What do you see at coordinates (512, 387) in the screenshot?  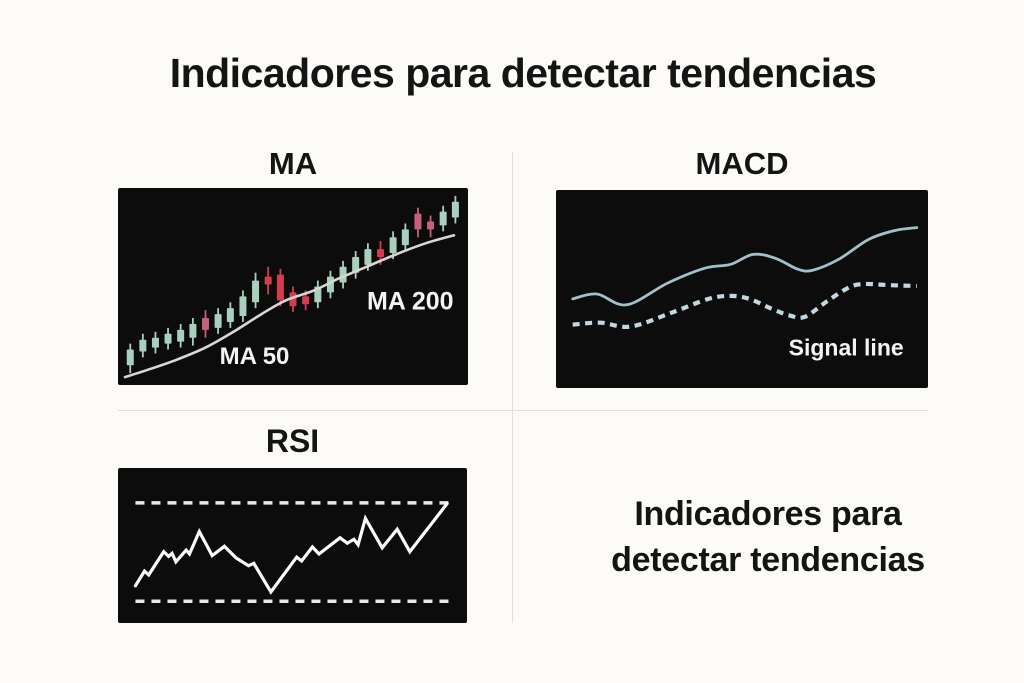 I see `vertical-divider` at bounding box center [512, 387].